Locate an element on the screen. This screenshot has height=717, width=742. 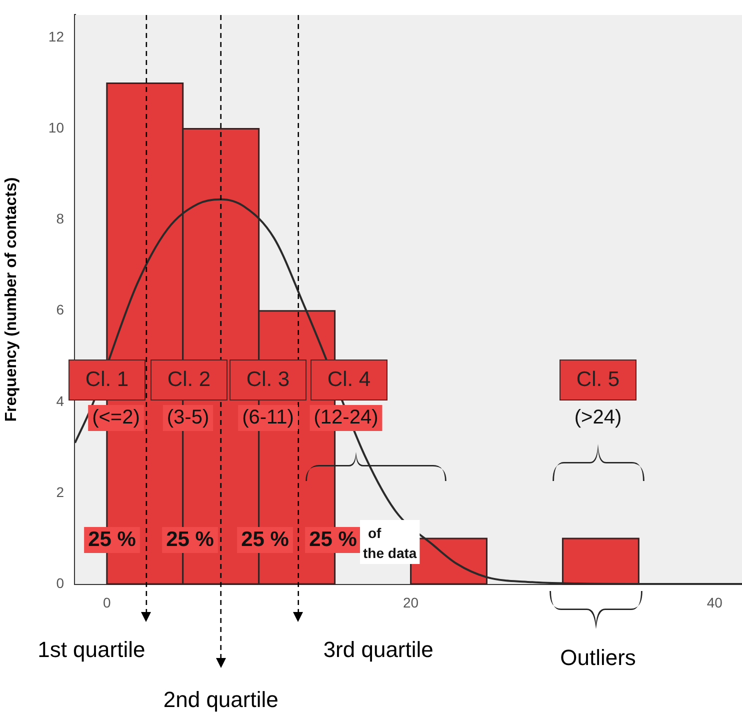
ref-line-label: 2nd quartile is located at coordinates (220, 699).